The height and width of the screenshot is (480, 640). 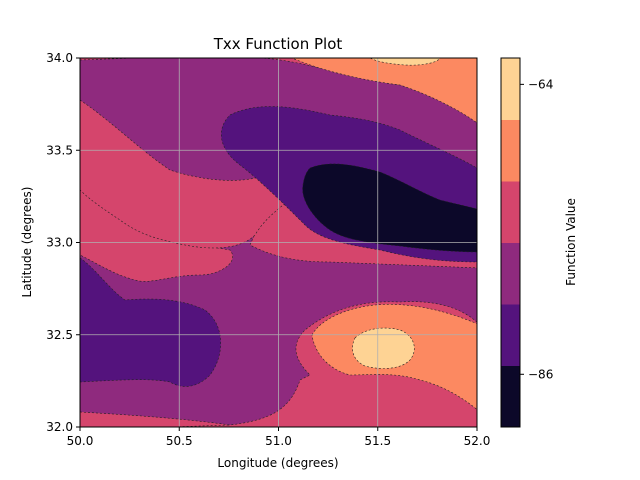 I want to click on colorbar-ticks: −64 −86, so click(x=536, y=229).